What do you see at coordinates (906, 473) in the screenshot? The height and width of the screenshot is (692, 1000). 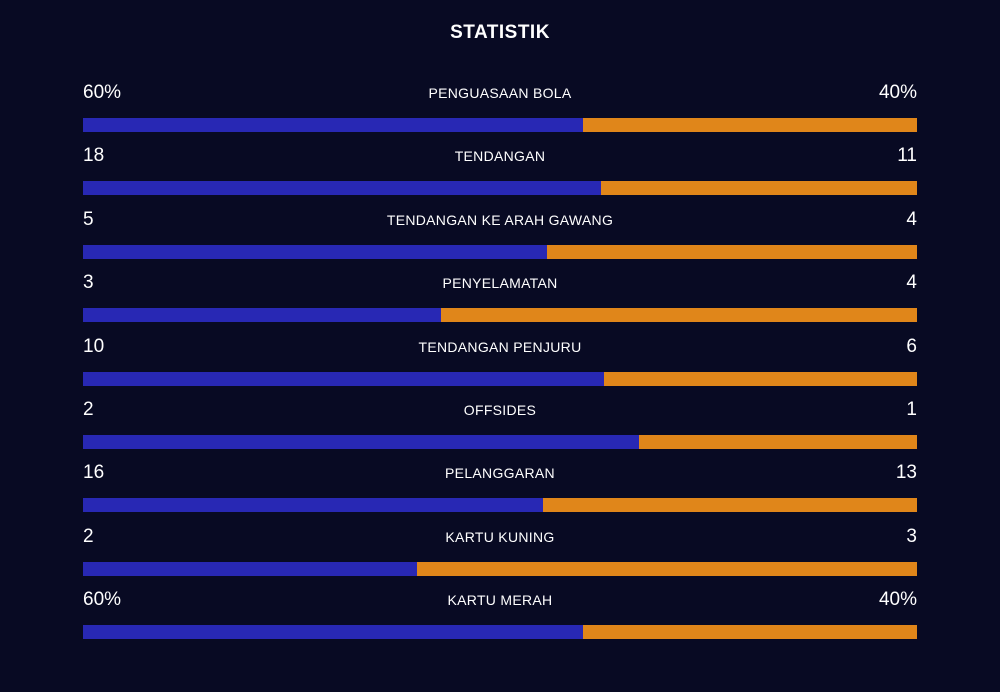 I see `away-value: 13` at bounding box center [906, 473].